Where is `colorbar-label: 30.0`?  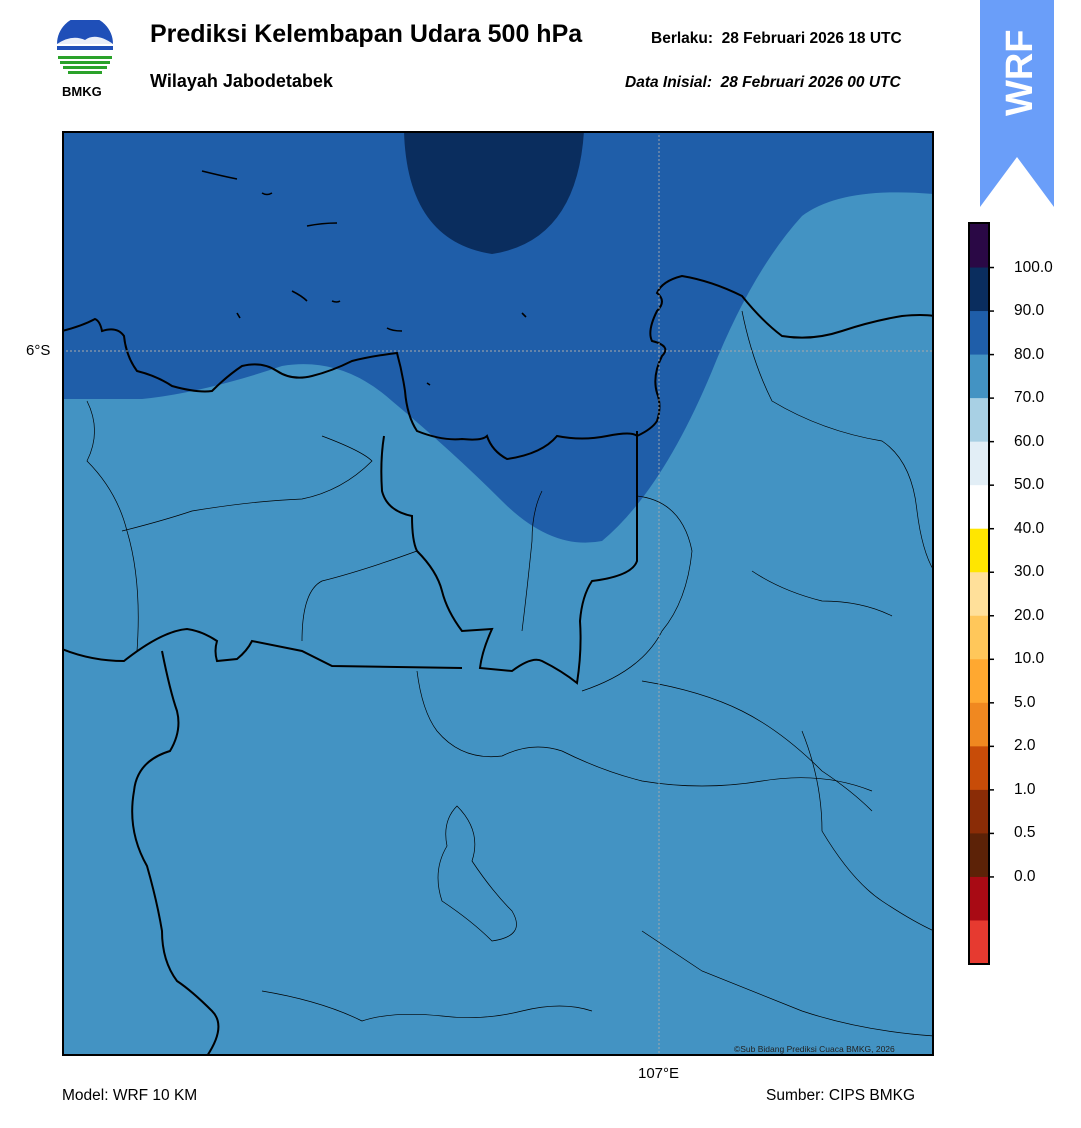
colorbar-label: 30.0 is located at coordinates (1029, 572).